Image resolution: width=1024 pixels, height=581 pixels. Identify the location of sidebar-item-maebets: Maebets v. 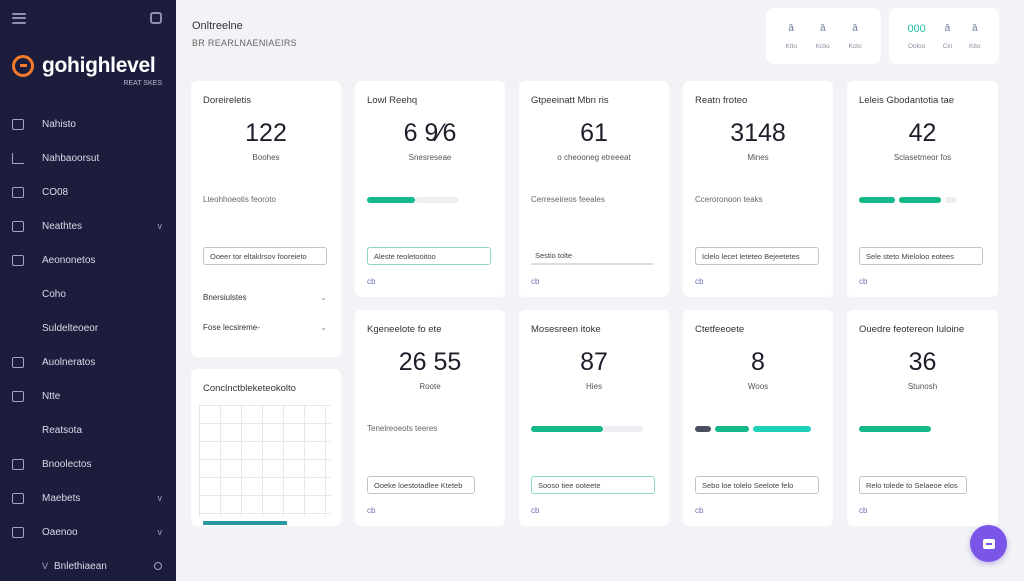
(88, 498).